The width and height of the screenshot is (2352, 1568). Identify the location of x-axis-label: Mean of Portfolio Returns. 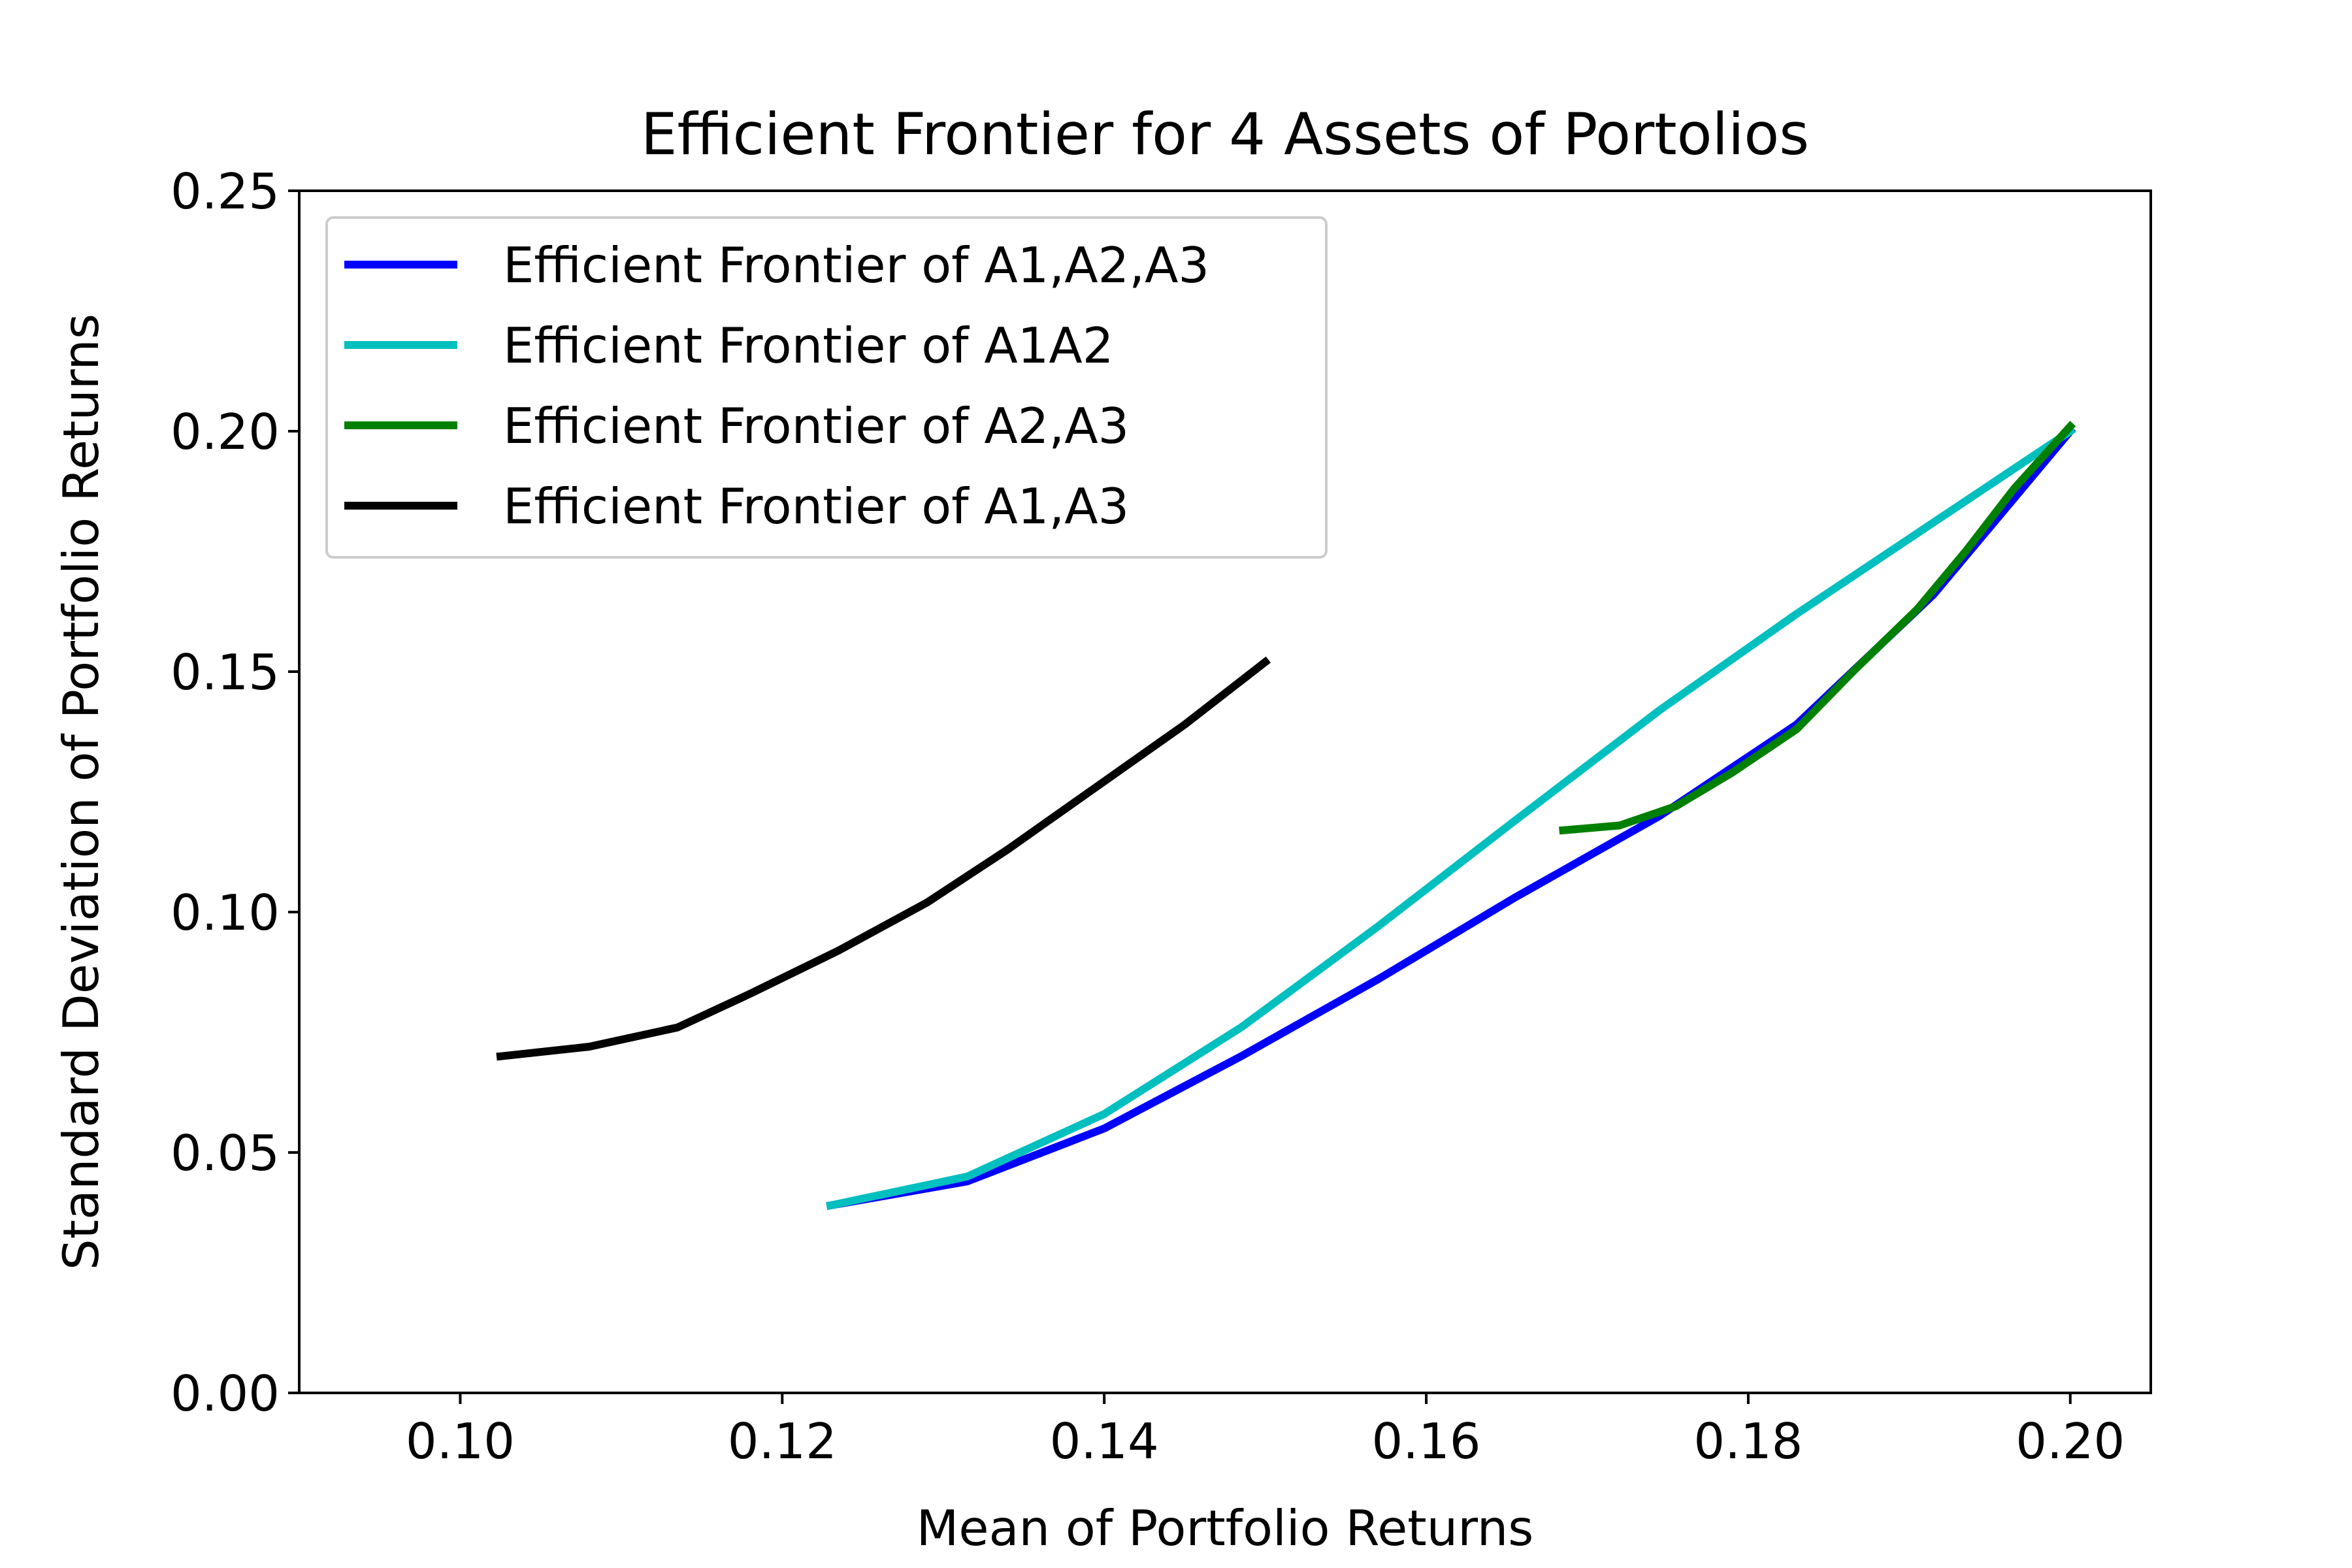
(1225, 1528).